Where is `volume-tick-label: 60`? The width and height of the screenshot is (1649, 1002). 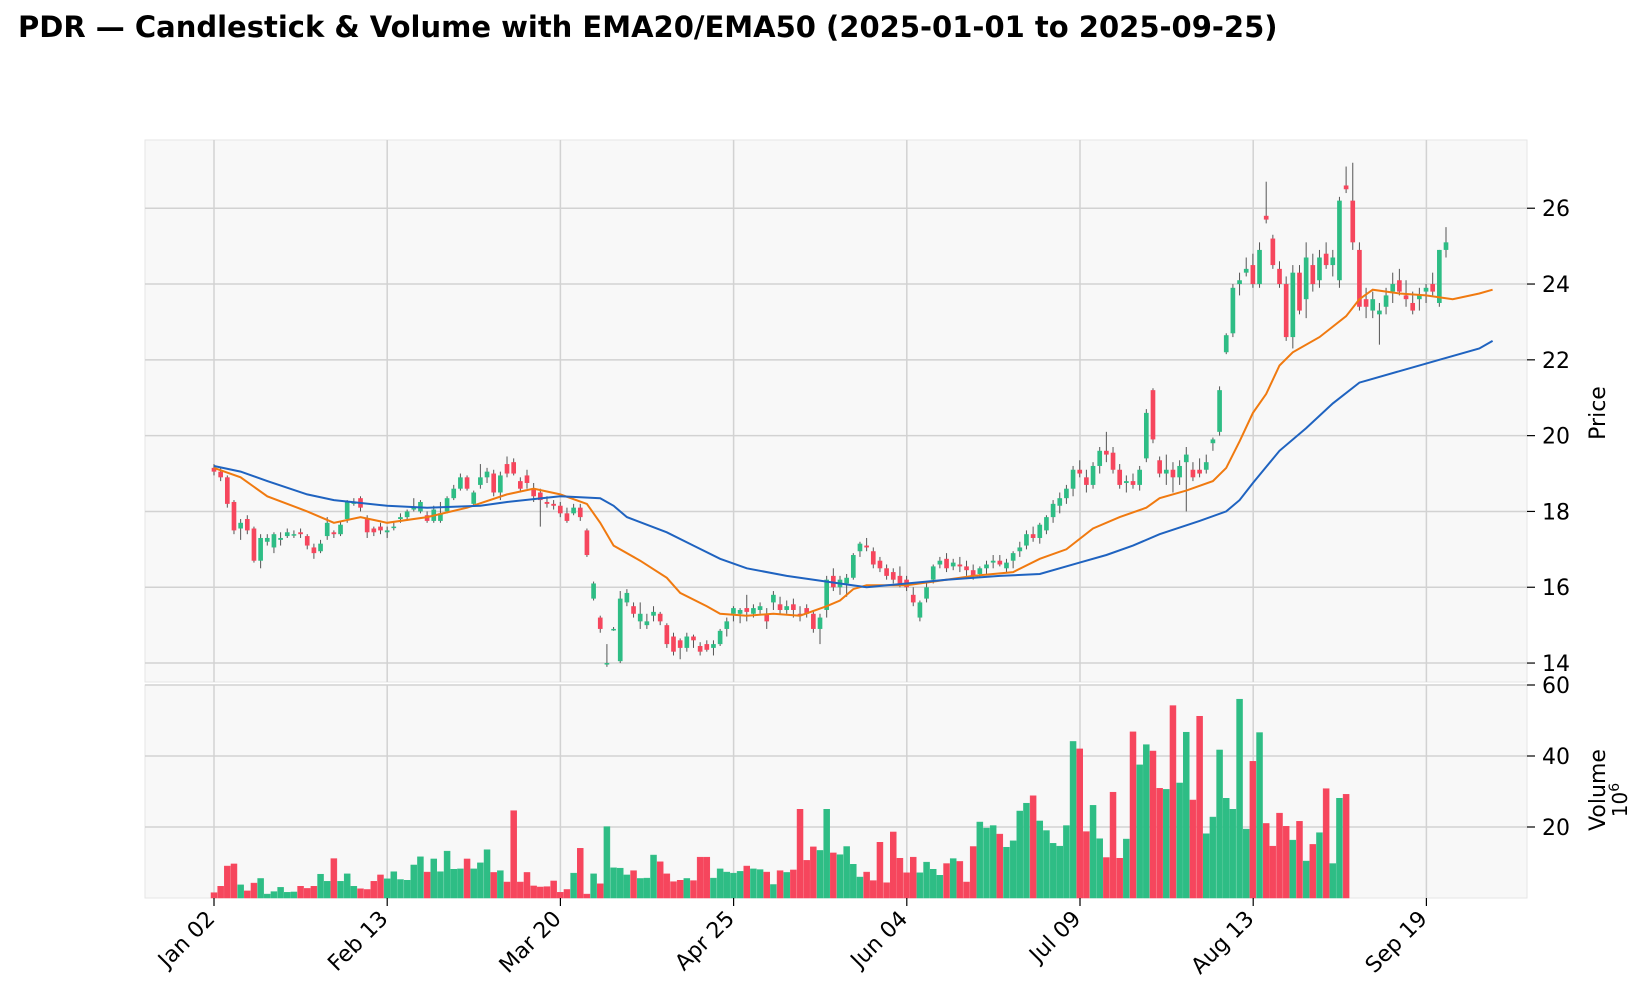 volume-tick-label: 60 is located at coordinates (1556, 686).